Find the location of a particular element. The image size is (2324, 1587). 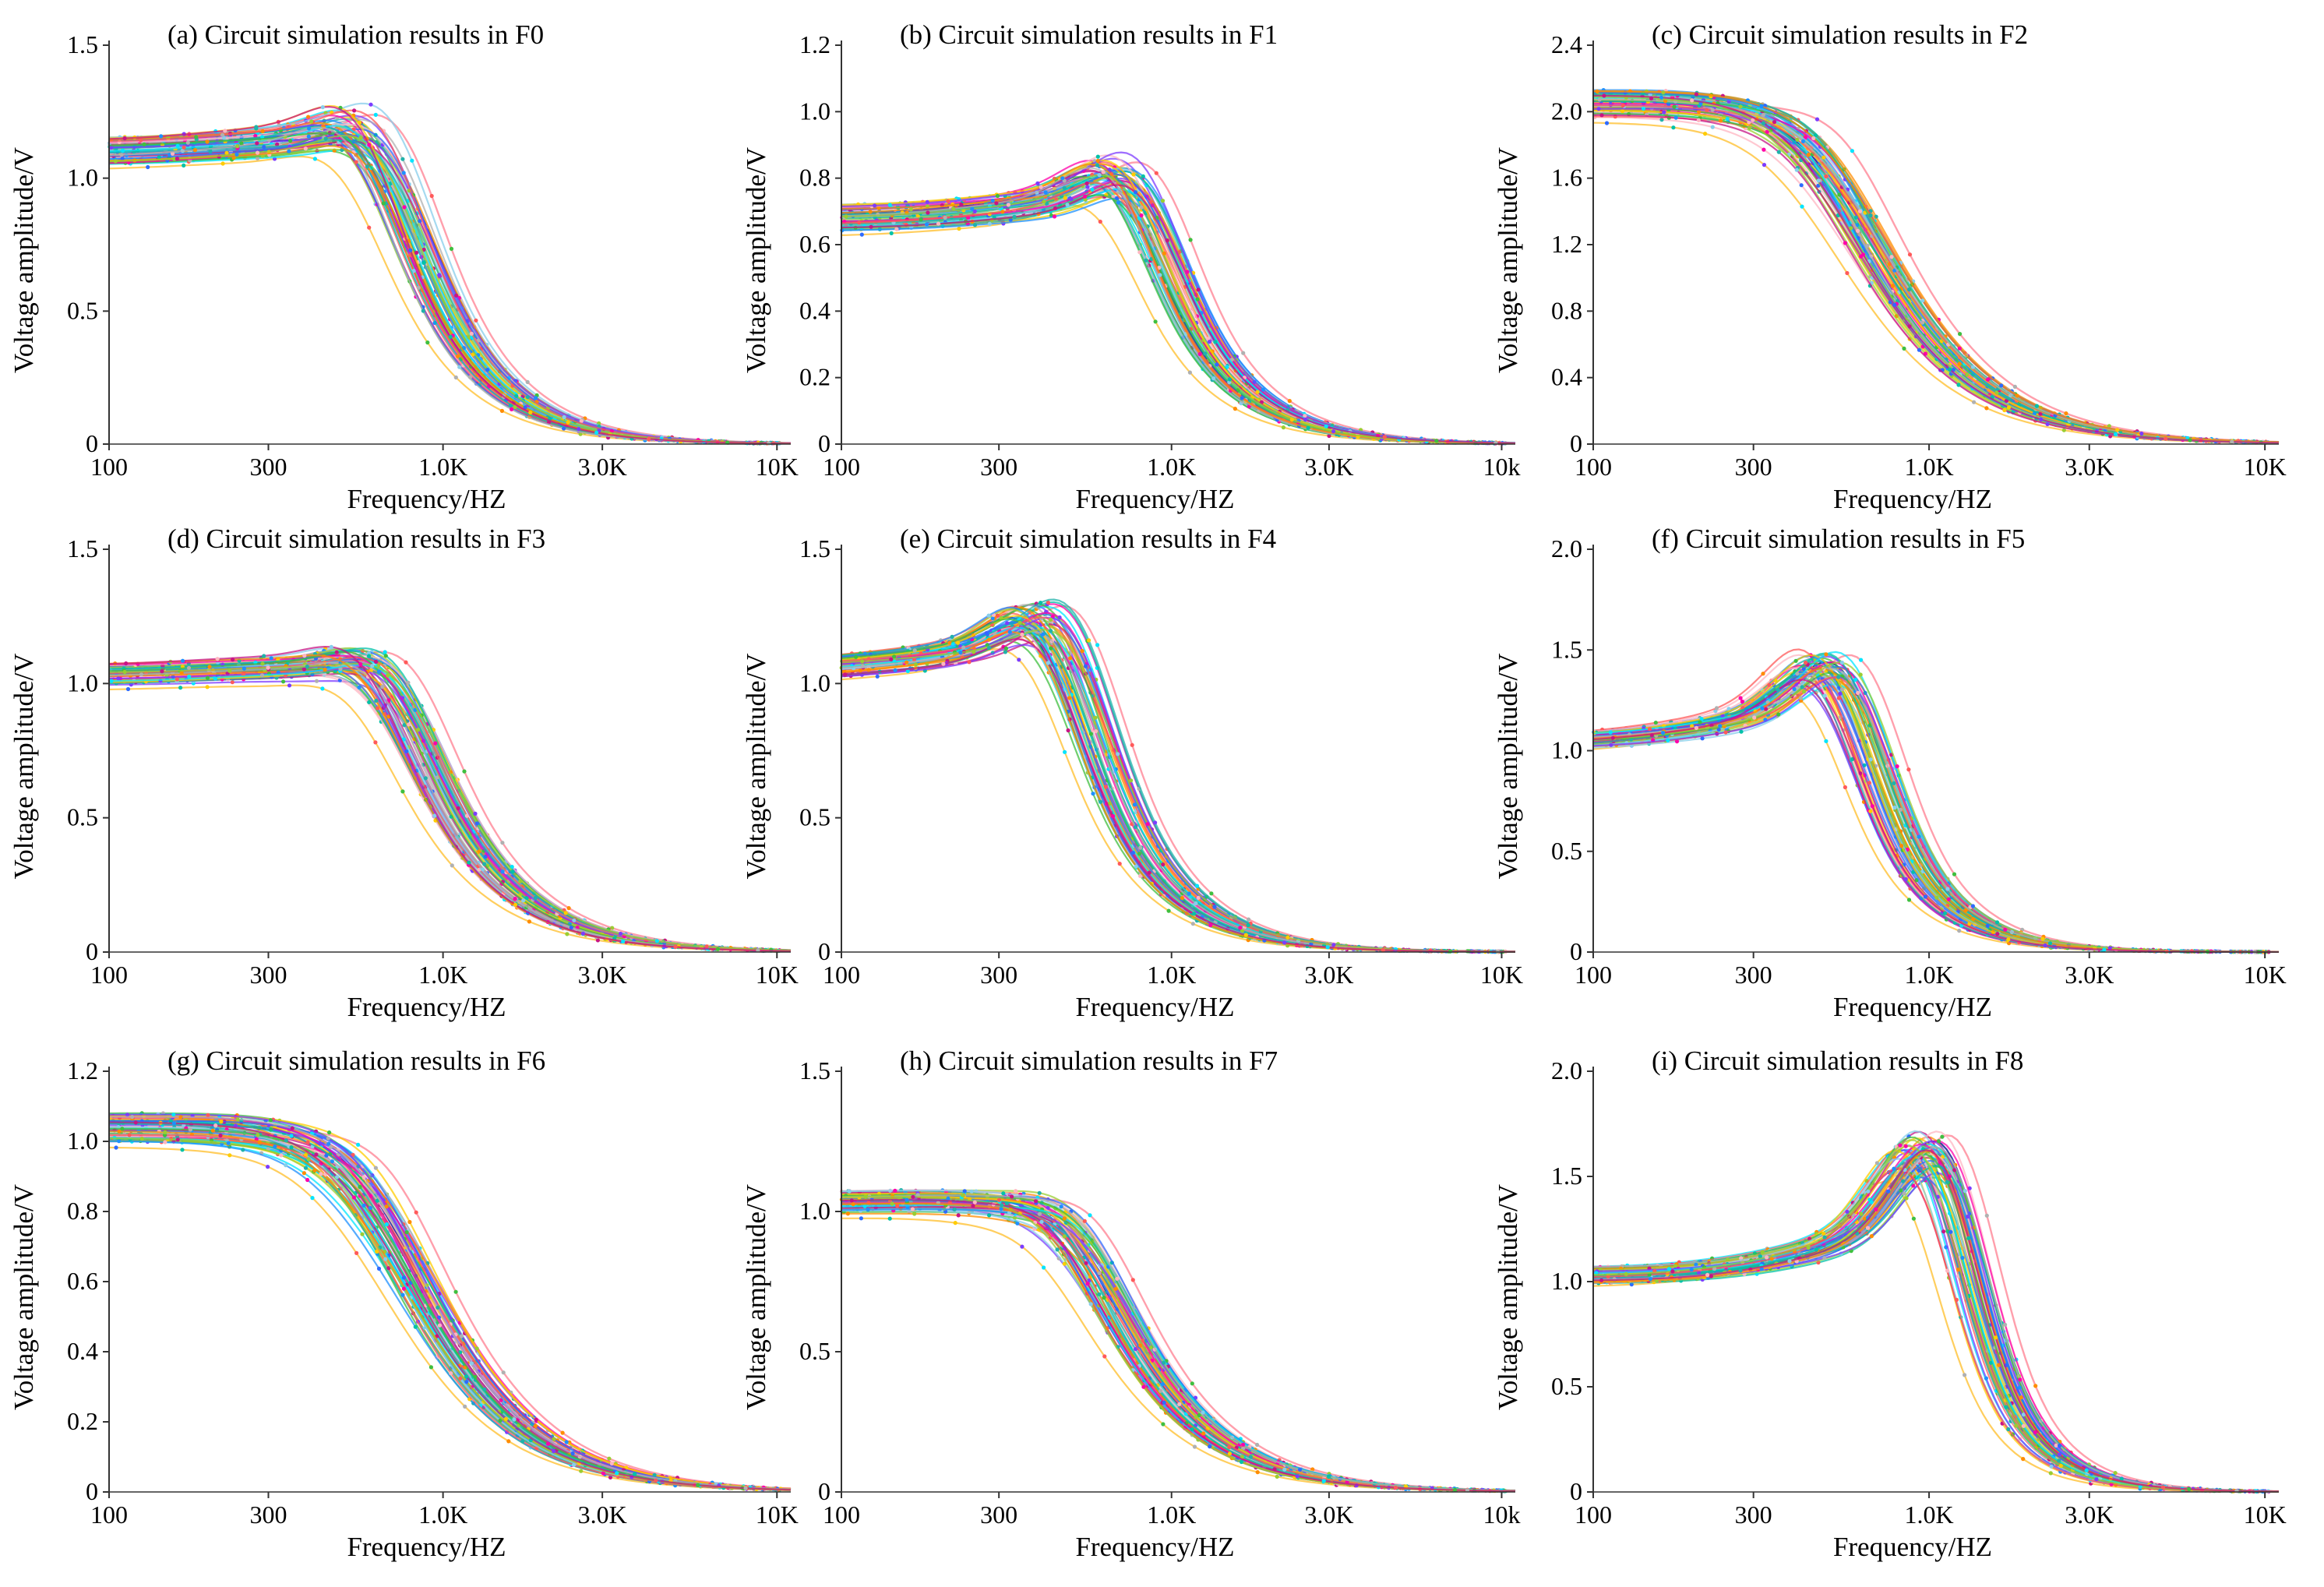

x-tick-label: 100 is located at coordinates (842, 975).